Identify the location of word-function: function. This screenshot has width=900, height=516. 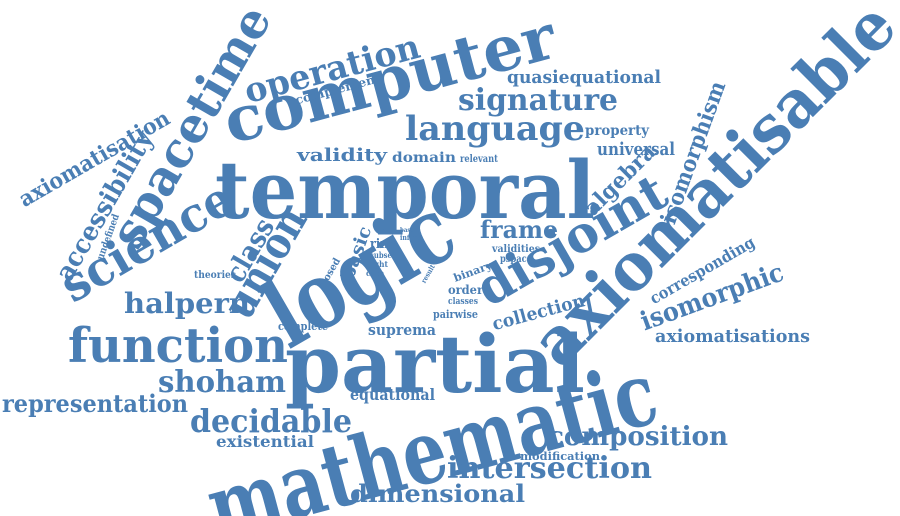
(178, 346).